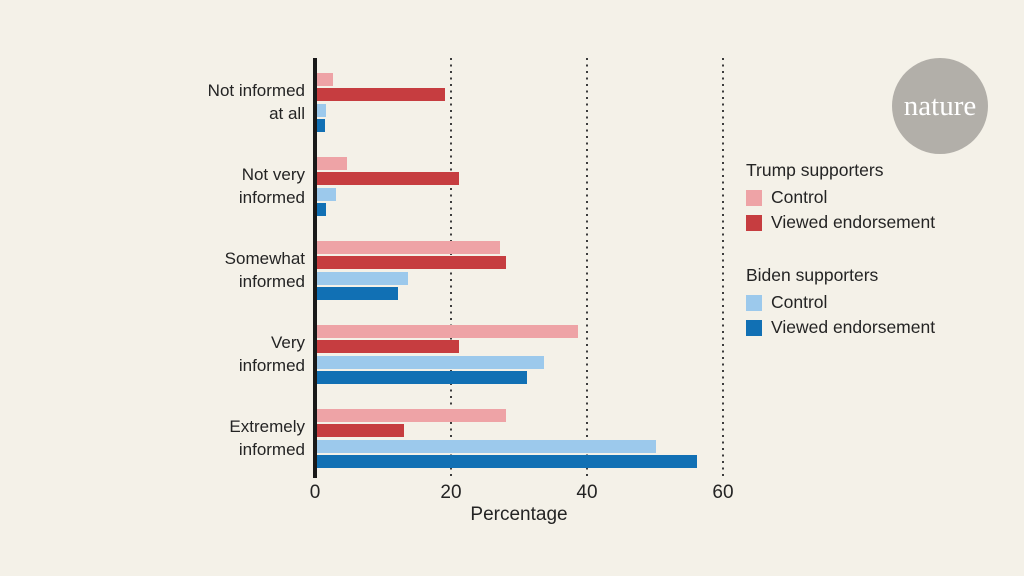  What do you see at coordinates (315, 492) in the screenshot?
I see `x-tick-label: 0` at bounding box center [315, 492].